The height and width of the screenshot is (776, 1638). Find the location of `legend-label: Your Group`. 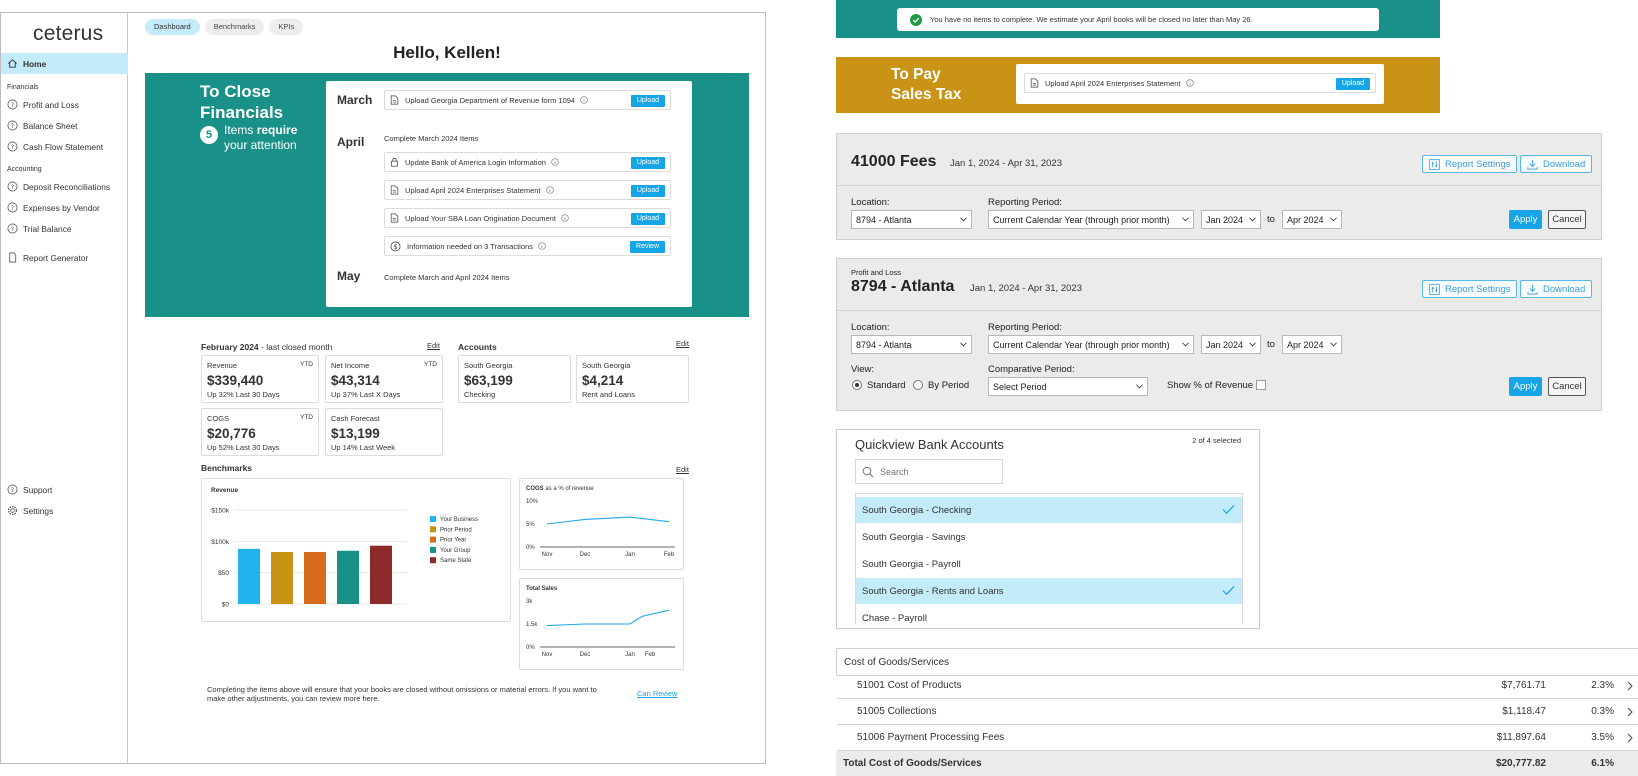

legend-label: Your Group is located at coordinates (455, 551).